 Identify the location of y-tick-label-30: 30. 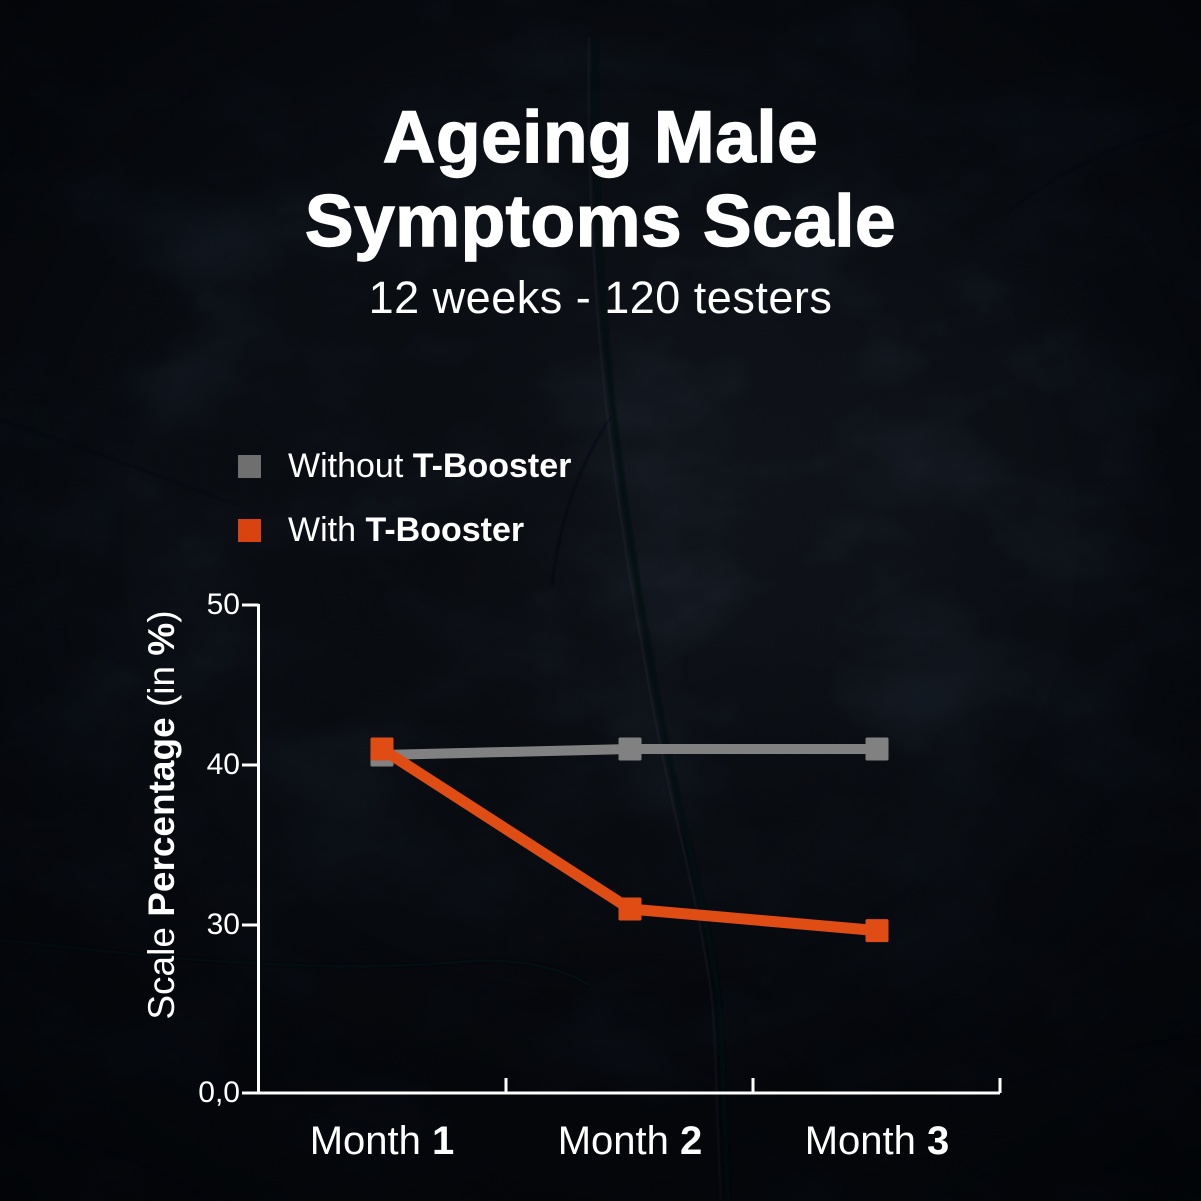
(223, 924).